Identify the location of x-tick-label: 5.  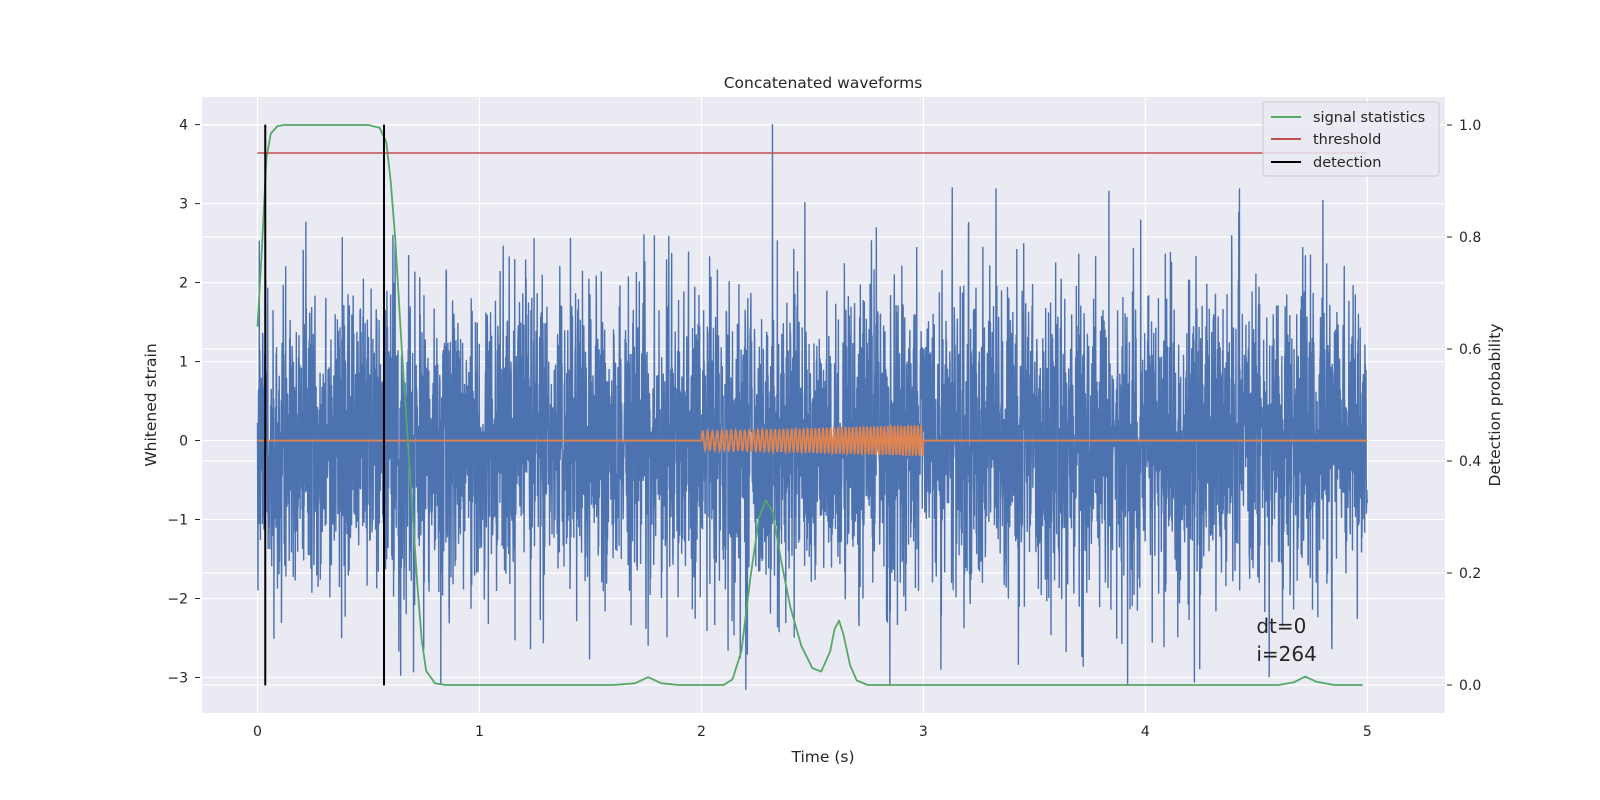
(1367, 732).